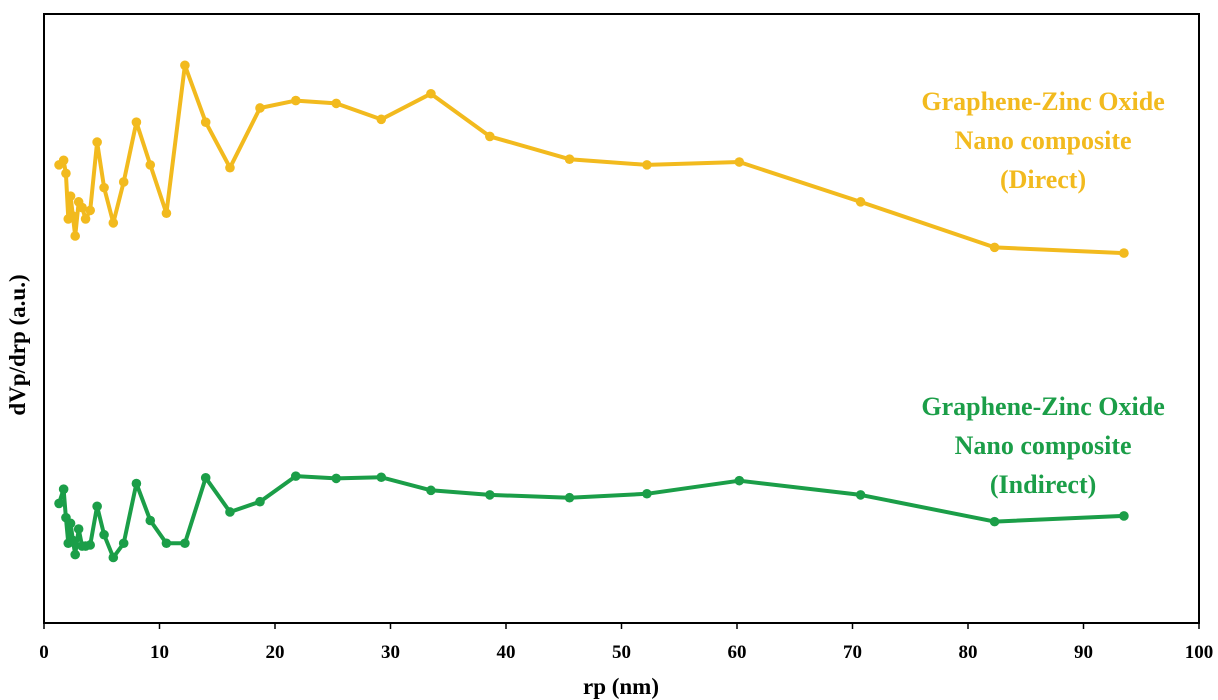 The image size is (1218, 700). I want to click on x-axis-title: rp (nm), so click(621, 686).